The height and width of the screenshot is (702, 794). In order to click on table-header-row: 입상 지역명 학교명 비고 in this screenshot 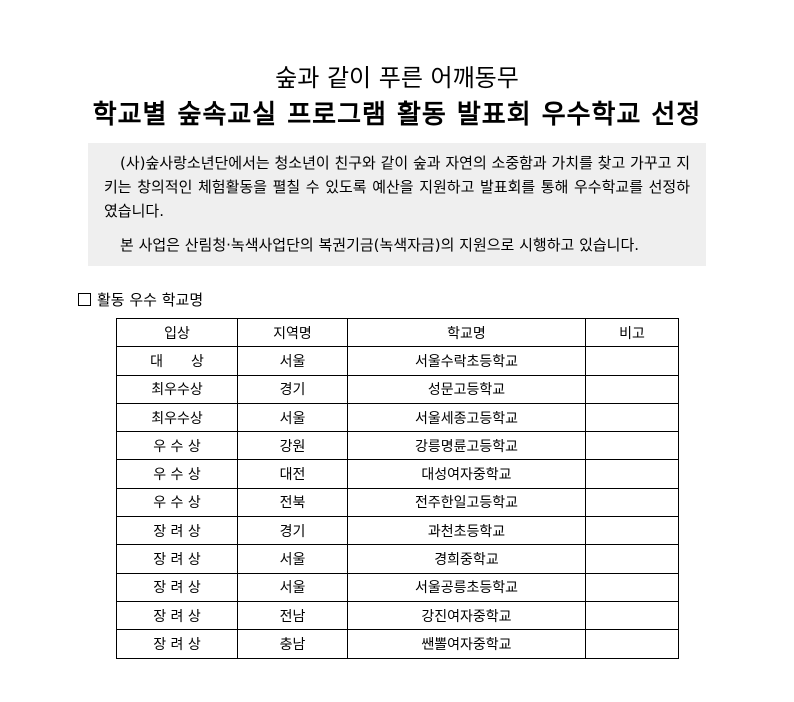, I will do `click(397, 332)`.